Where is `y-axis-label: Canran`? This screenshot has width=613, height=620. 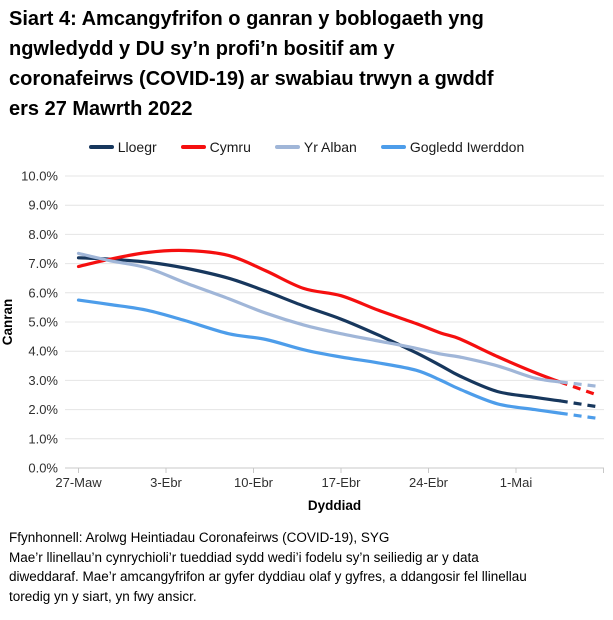 y-axis-label: Canran is located at coordinates (7, 322).